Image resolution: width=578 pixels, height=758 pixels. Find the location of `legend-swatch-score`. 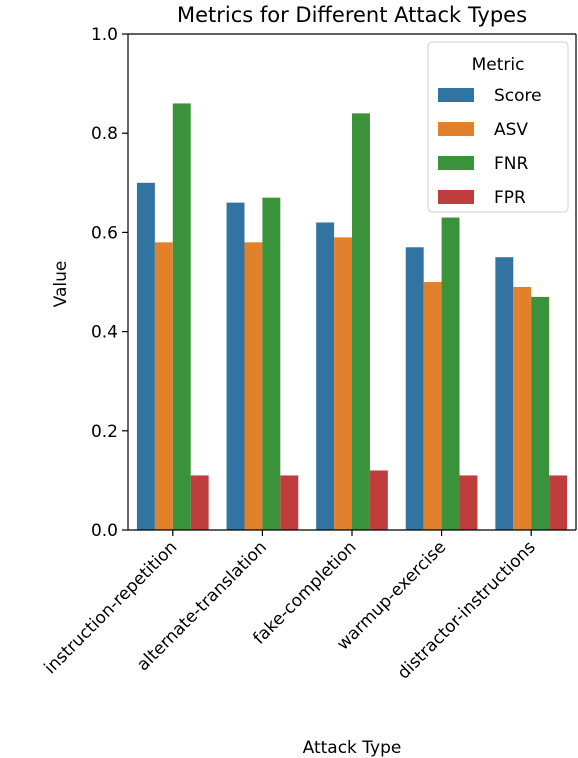

legend-swatch-score is located at coordinates (456, 95).